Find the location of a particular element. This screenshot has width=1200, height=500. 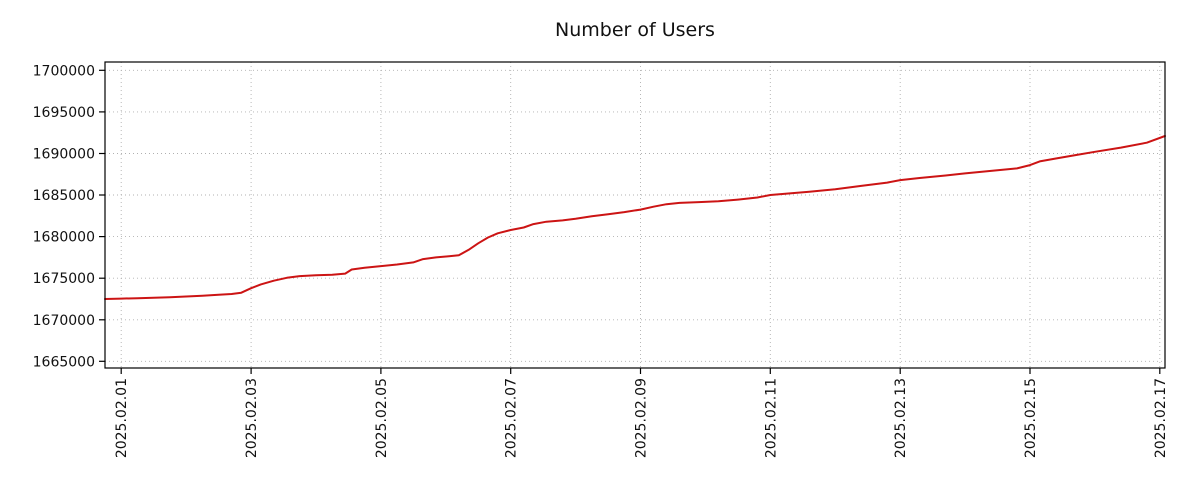

x-tick-label: 2025.02.15 is located at coordinates (1031, 418).